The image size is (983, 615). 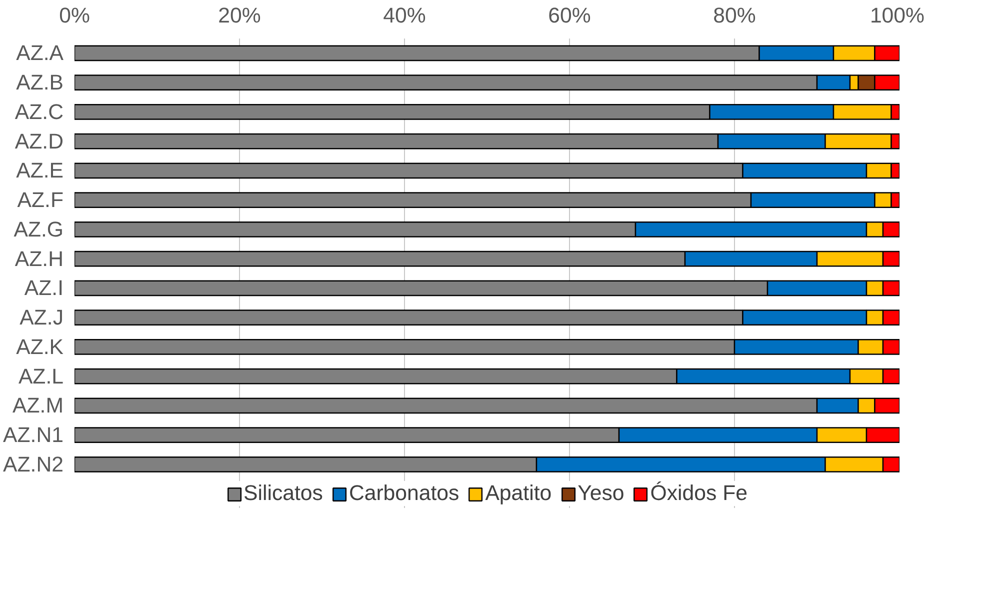 What do you see at coordinates (44, 288) in the screenshot?
I see `y-tick-label: AZ.I` at bounding box center [44, 288].